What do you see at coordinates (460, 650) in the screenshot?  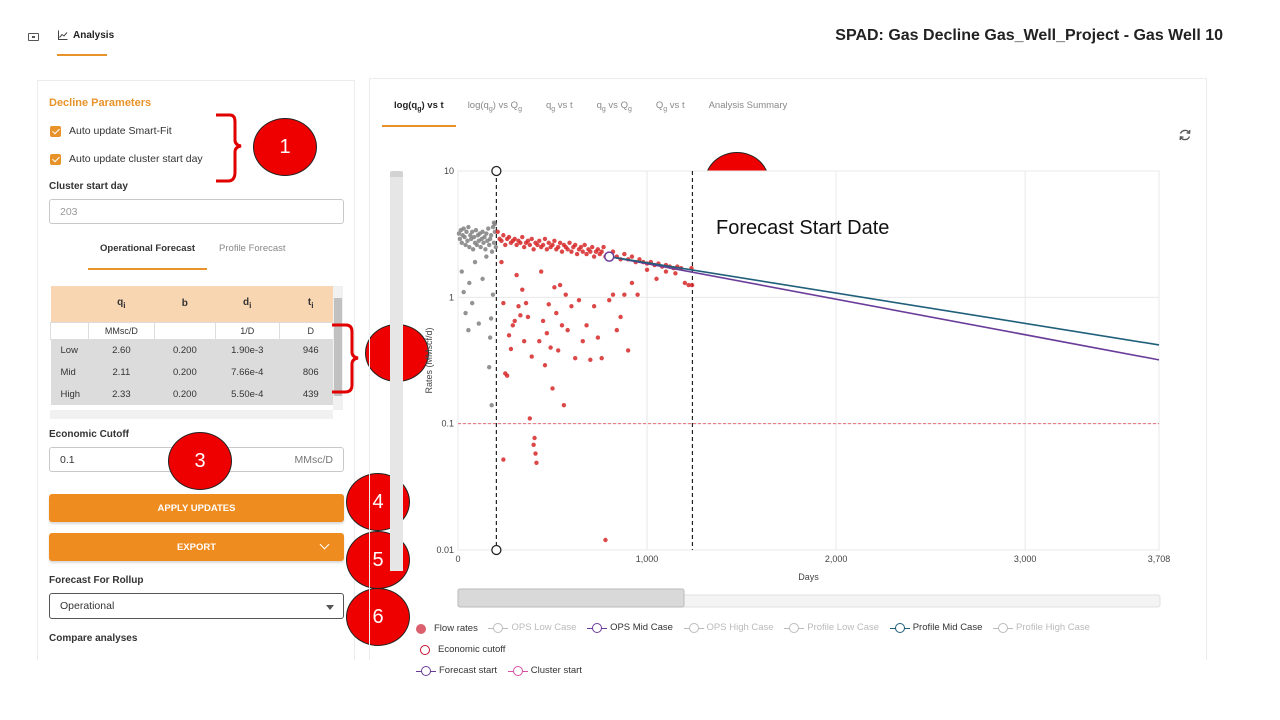 I see `legend-economic-cutoff: Economic cutoff` at bounding box center [460, 650].